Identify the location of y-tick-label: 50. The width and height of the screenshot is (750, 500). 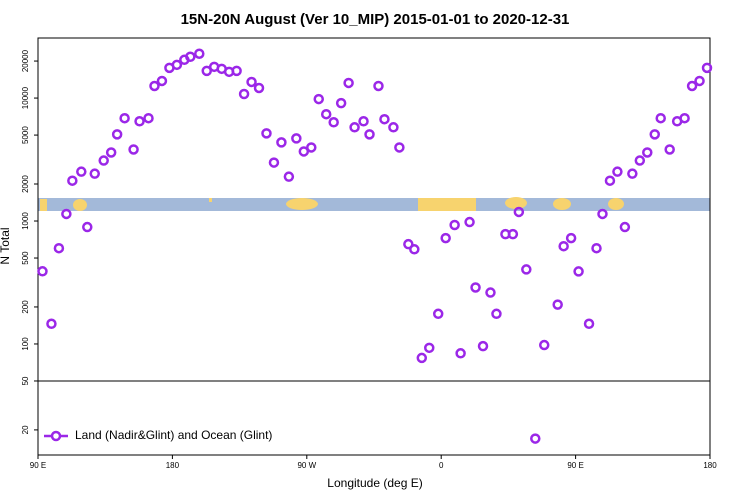
(25, 380).